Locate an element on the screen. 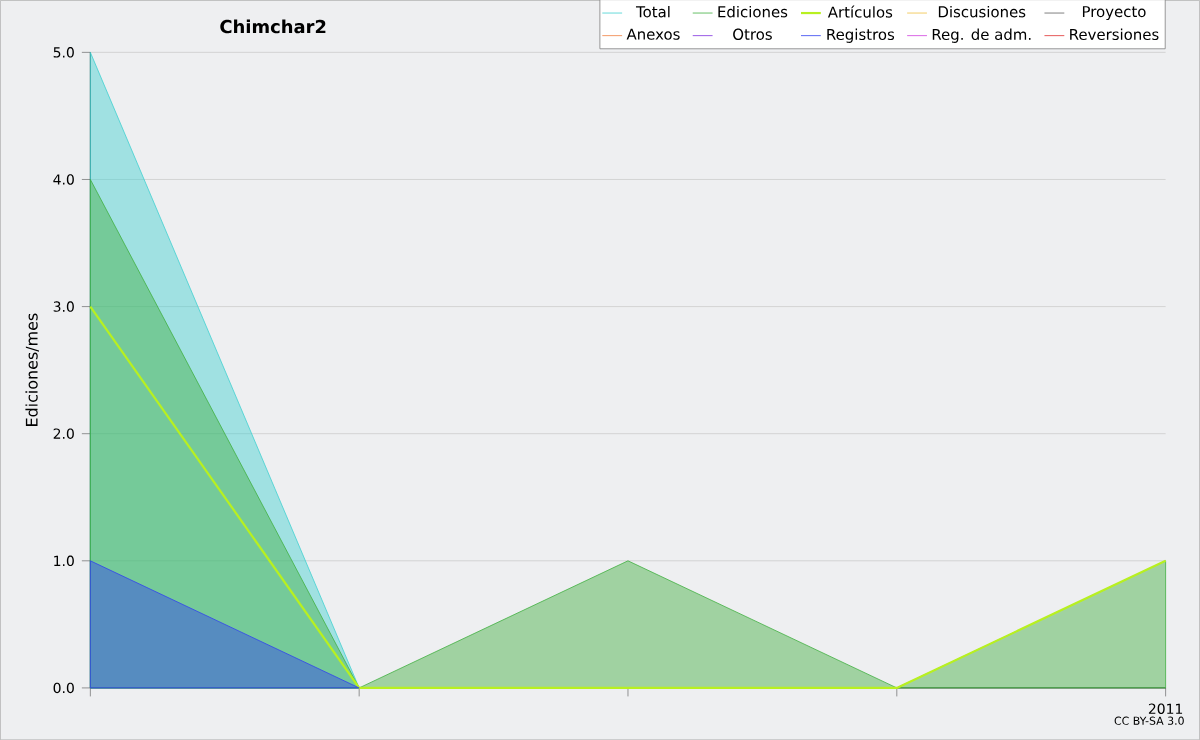 Image resolution: width=1200 pixels, height=740 pixels. chart-title: Chimchar2 is located at coordinates (273, 26).